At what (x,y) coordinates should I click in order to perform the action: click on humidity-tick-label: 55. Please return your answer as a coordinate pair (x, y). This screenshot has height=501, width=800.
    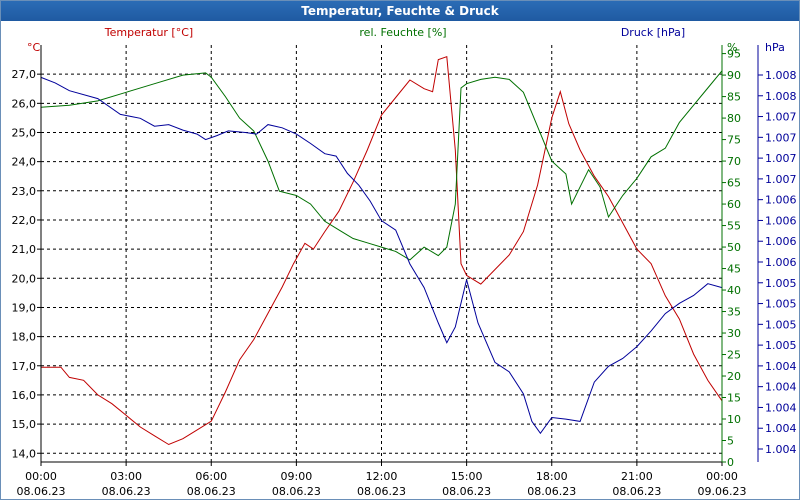
    Looking at the image, I should click on (734, 226).